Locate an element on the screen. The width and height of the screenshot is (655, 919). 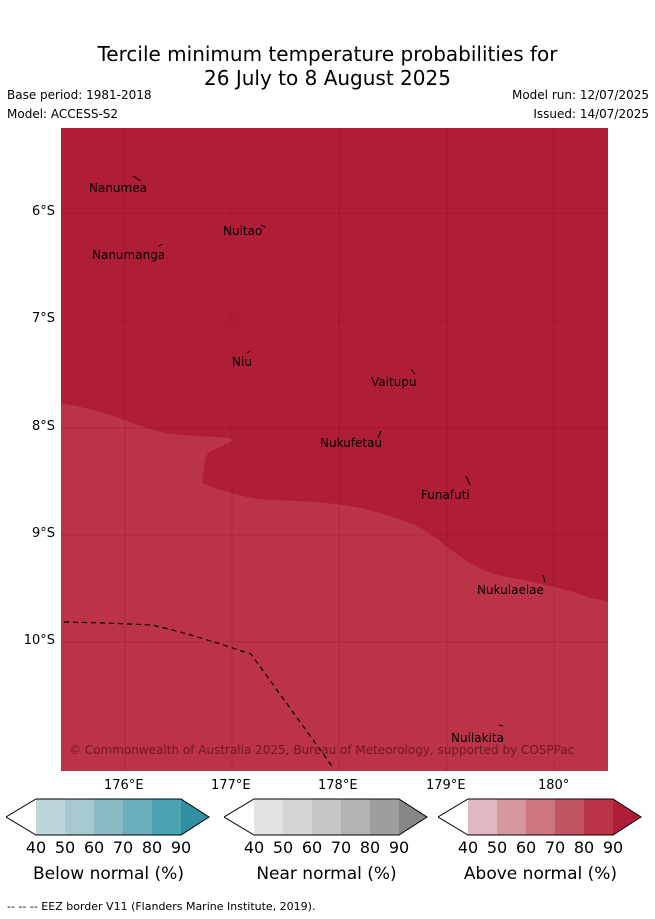
cb-below-tick-50: 50 is located at coordinates (65, 847).